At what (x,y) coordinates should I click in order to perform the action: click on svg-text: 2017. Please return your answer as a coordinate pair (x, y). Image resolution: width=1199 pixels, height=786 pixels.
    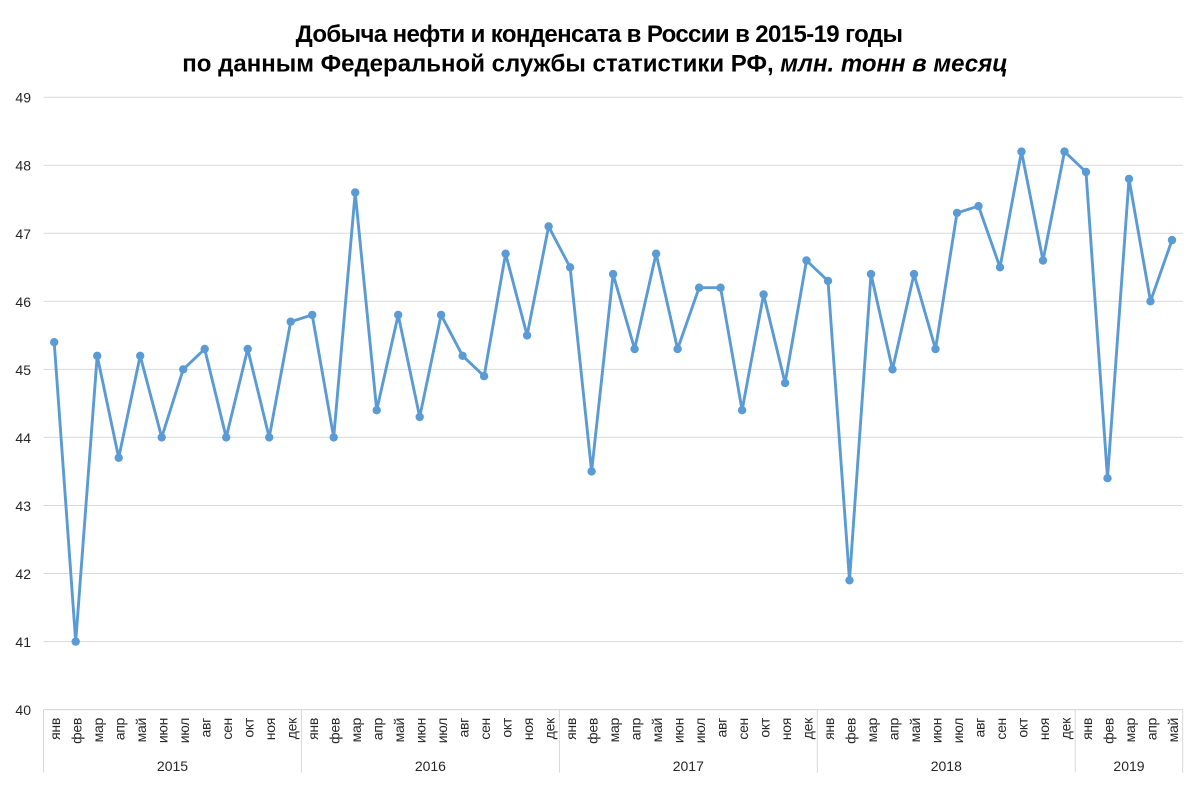
    Looking at the image, I should click on (688, 766).